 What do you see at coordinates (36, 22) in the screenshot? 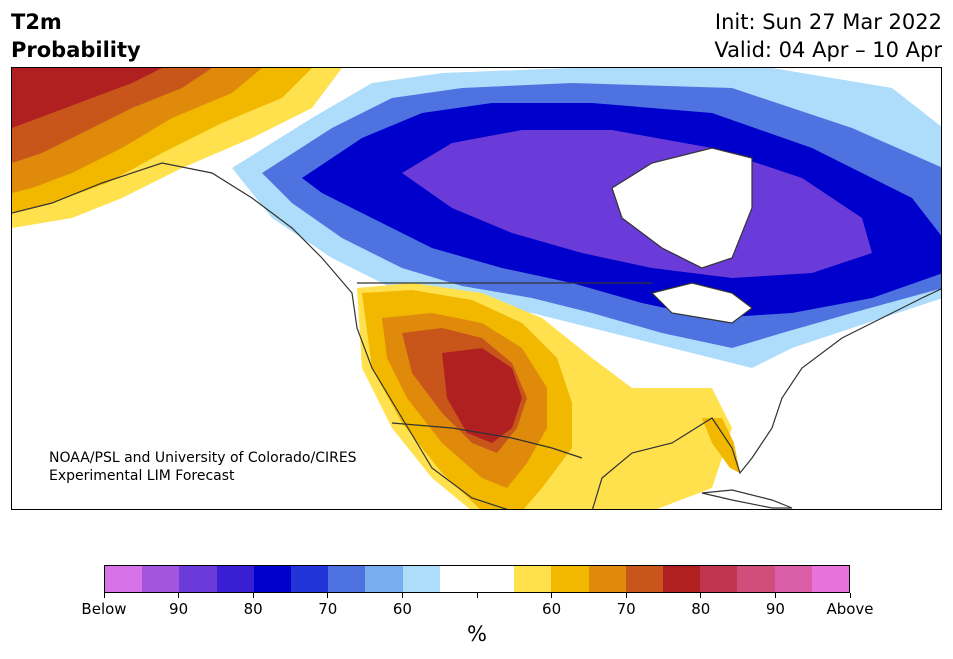
I see `variable-name: T2m` at bounding box center [36, 22].